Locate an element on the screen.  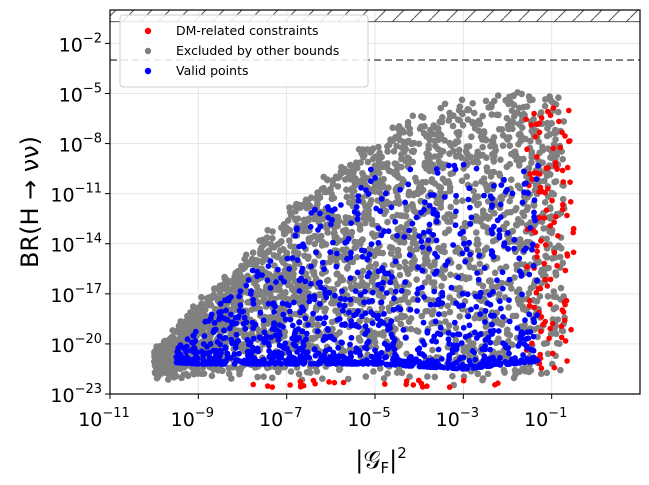
y-tick-exponent: −8 is located at coordinates (92, 139).